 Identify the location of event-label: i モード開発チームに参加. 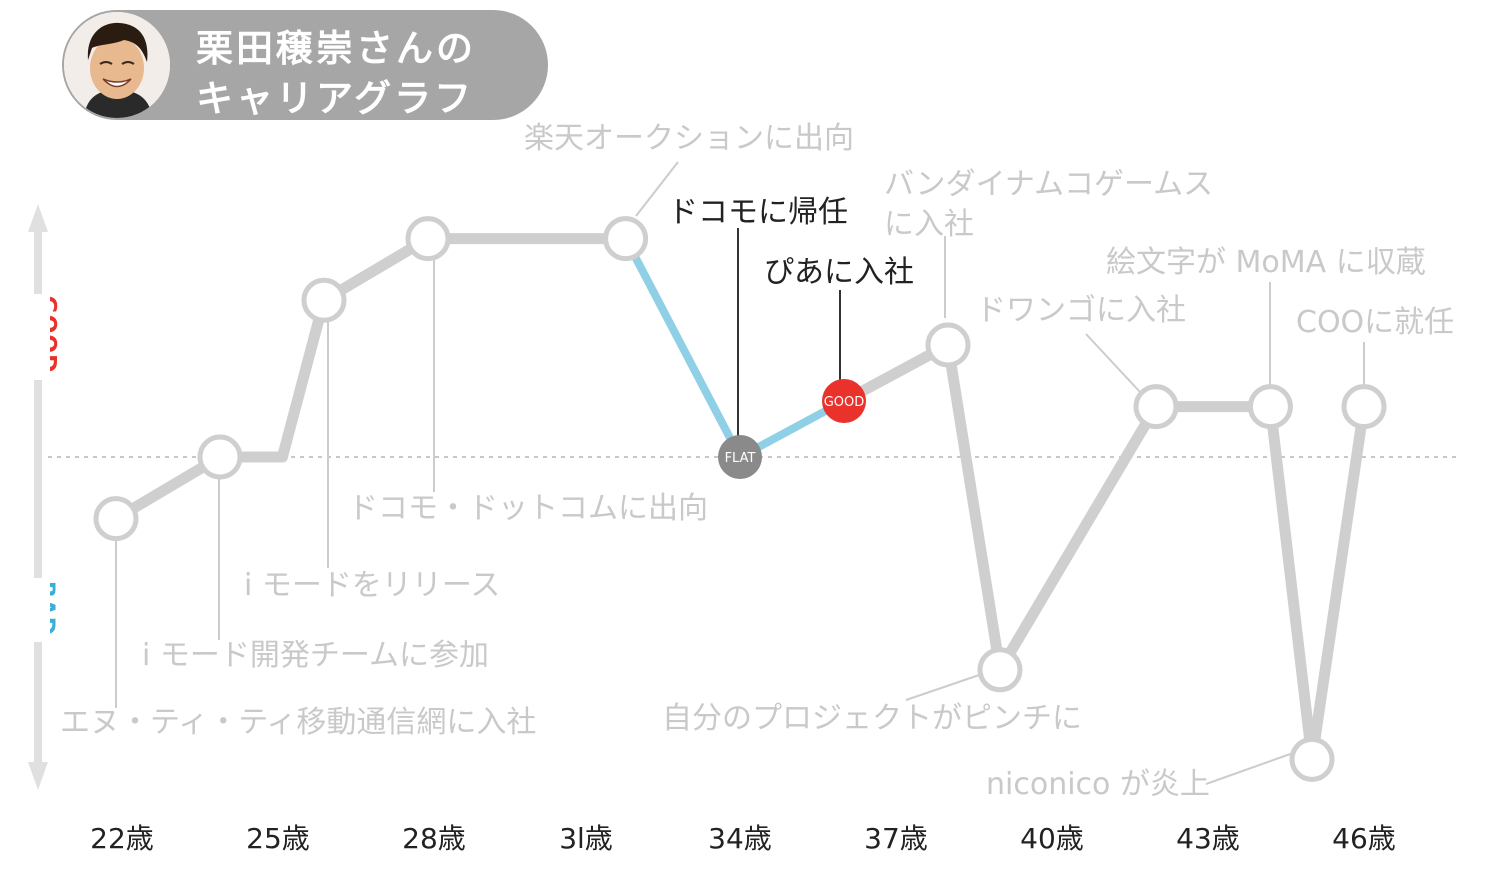
(315, 655).